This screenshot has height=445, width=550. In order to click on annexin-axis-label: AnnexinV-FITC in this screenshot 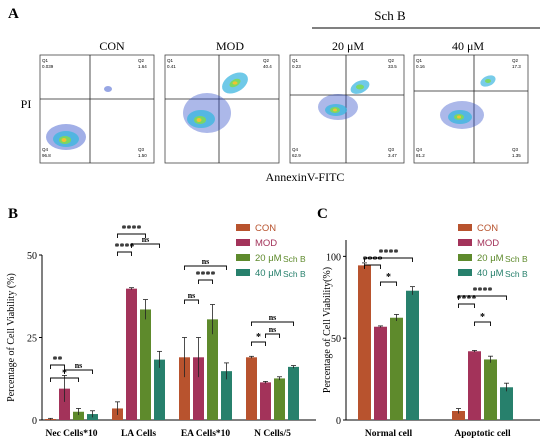, I will do `click(305, 177)`.